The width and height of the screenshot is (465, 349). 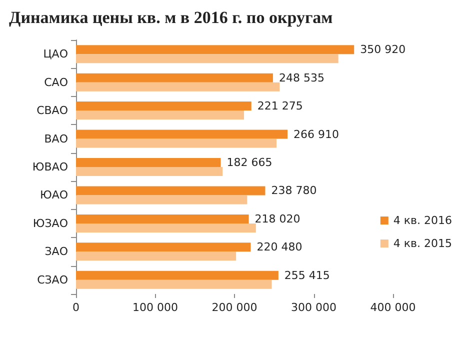 I want to click on y-tick-label: ВАО, so click(x=56, y=139).